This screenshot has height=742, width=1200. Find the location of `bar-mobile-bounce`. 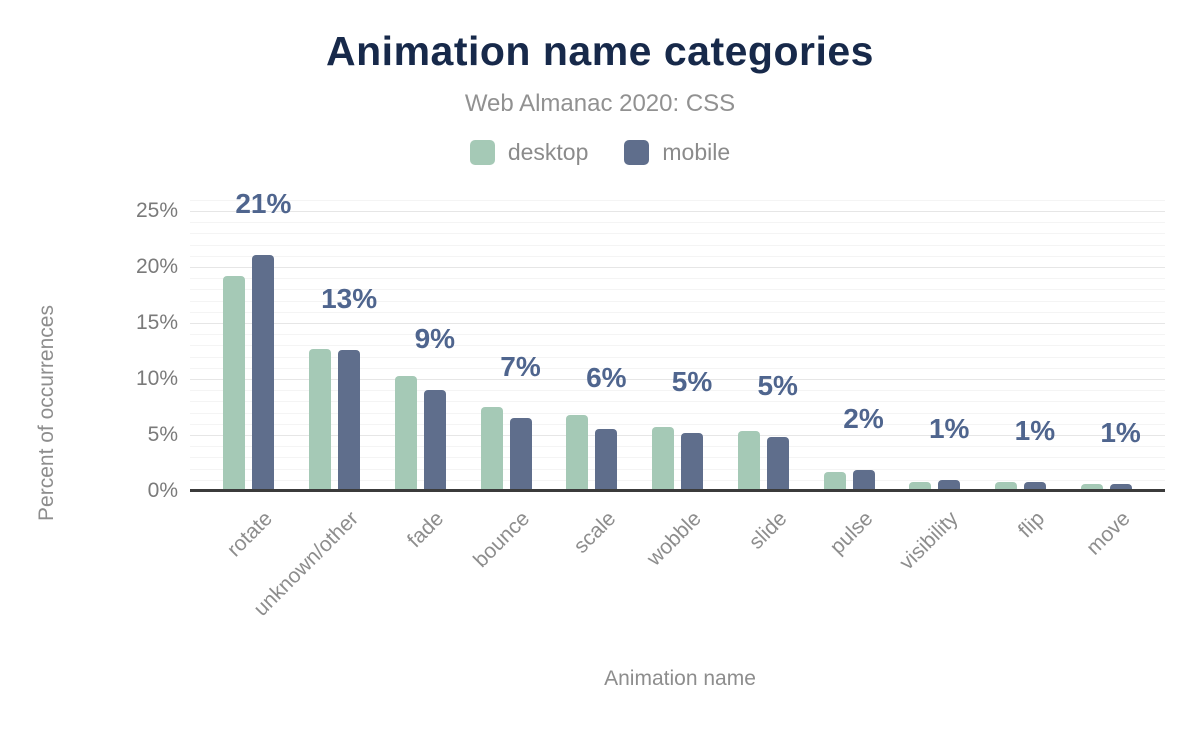

bar-mobile-bounce is located at coordinates (520, 454).